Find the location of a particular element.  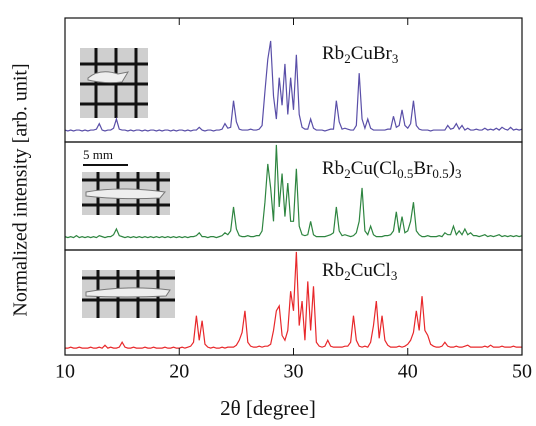

series-label: Rb2CuCl3 is located at coordinates (359, 271).